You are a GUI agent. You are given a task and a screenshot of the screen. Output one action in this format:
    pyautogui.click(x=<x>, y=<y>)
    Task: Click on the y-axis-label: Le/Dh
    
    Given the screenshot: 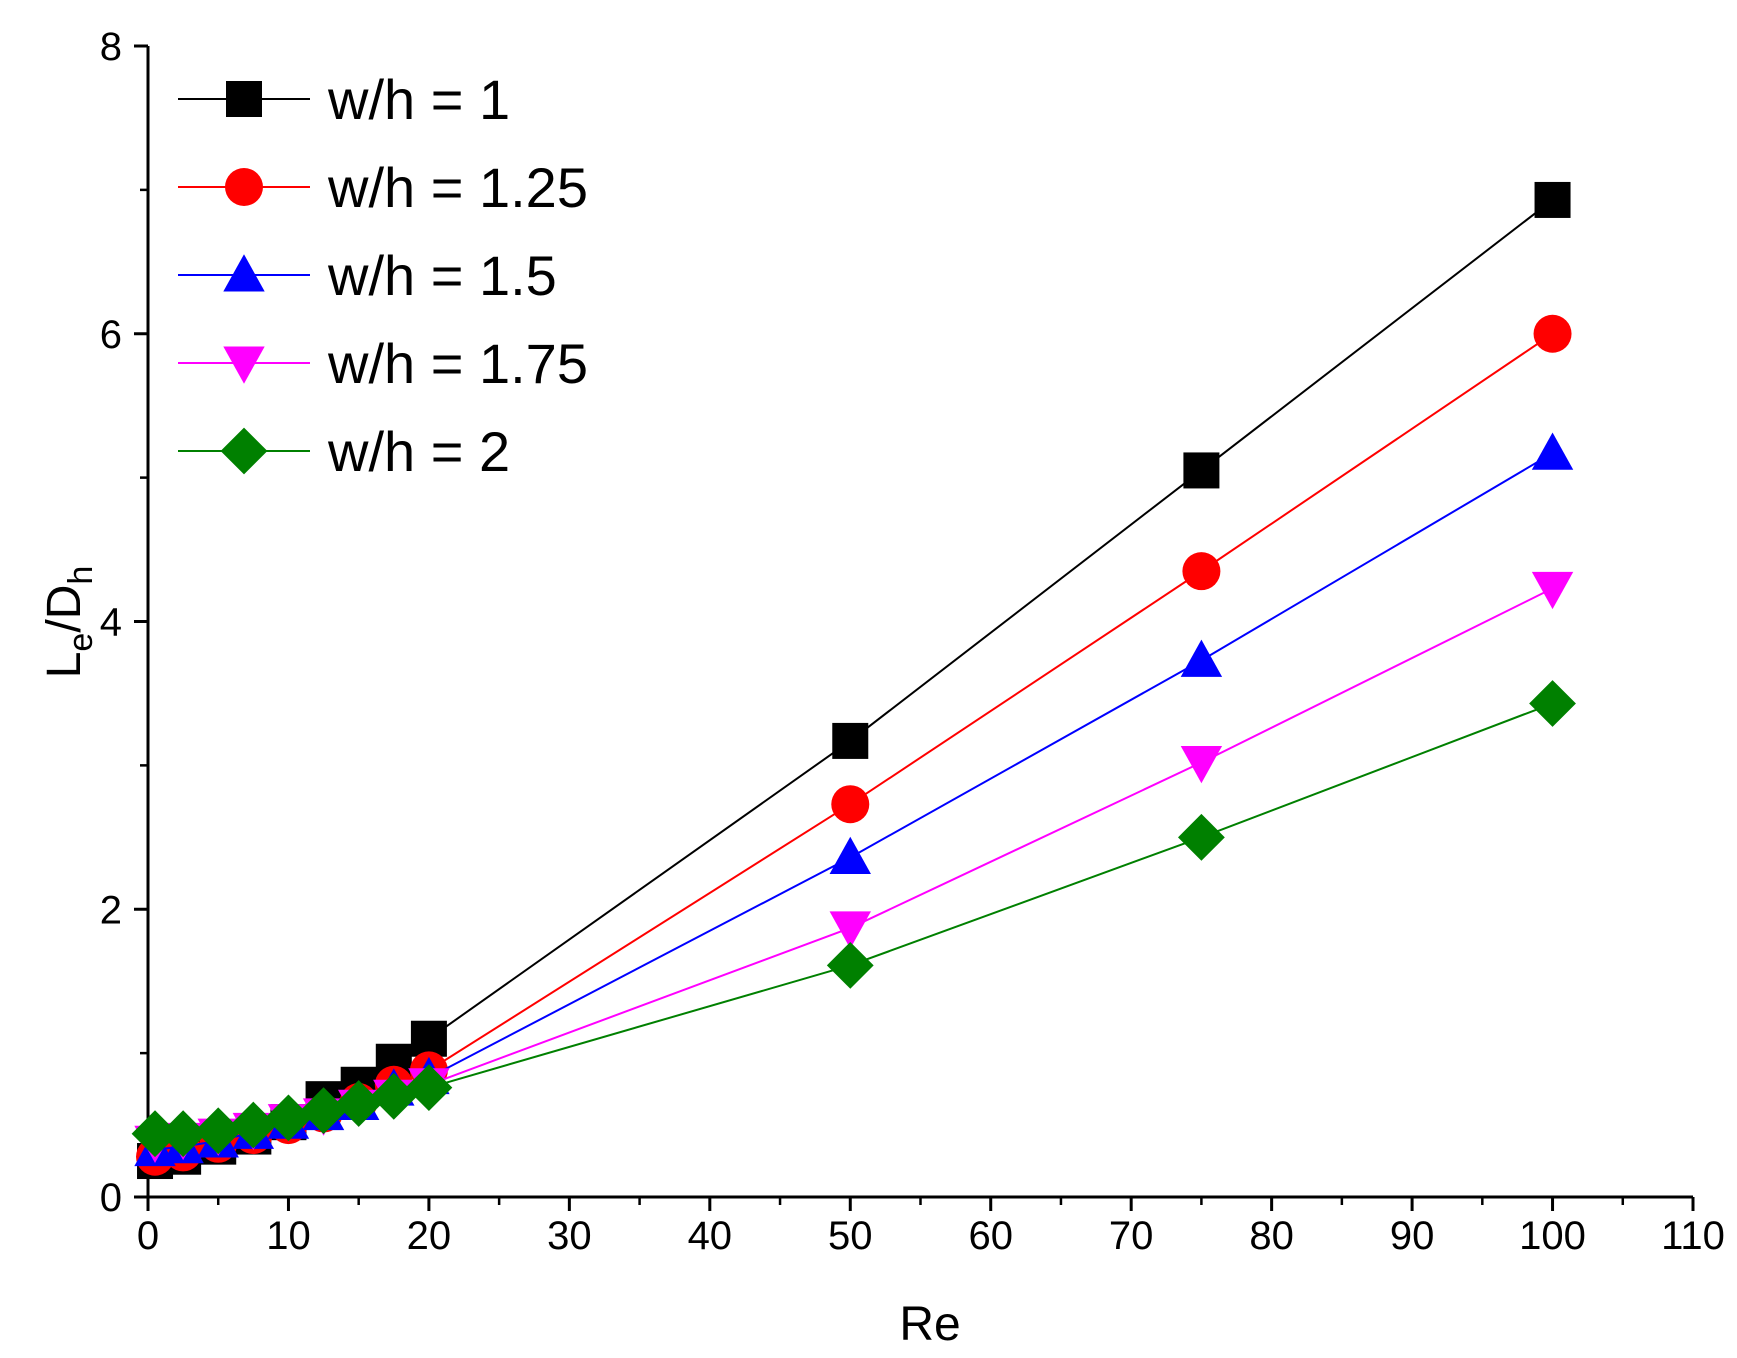 What is the action you would take?
    pyautogui.click(x=69, y=622)
    